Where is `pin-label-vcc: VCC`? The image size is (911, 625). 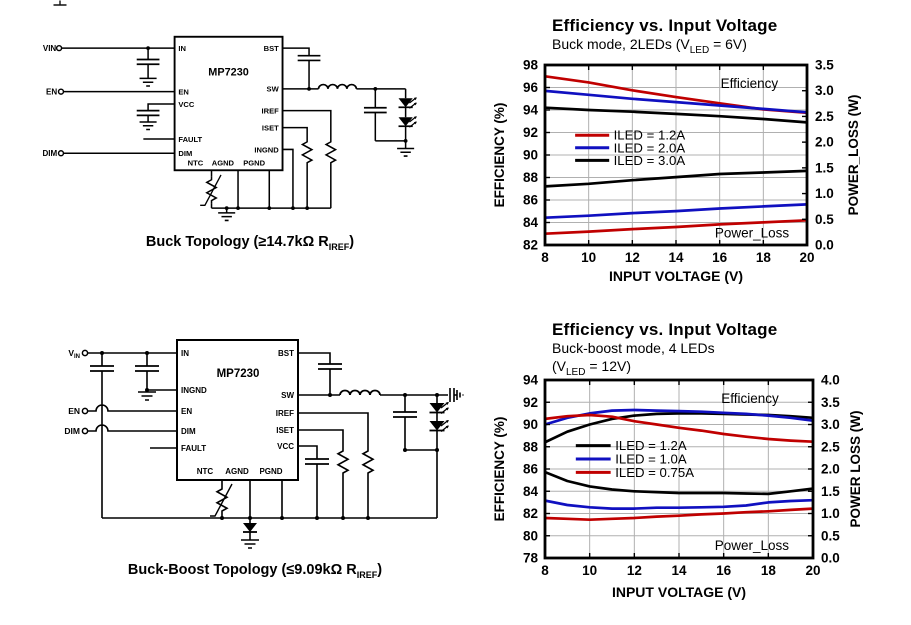
pin-label-vcc: VCC is located at coordinates (186, 104).